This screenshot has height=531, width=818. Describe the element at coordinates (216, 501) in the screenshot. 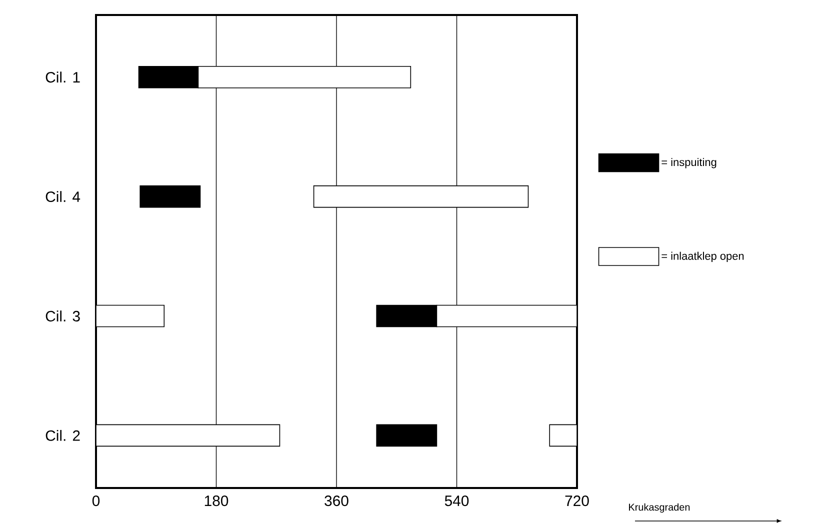

I see `x-tick-label: 180` at that location.